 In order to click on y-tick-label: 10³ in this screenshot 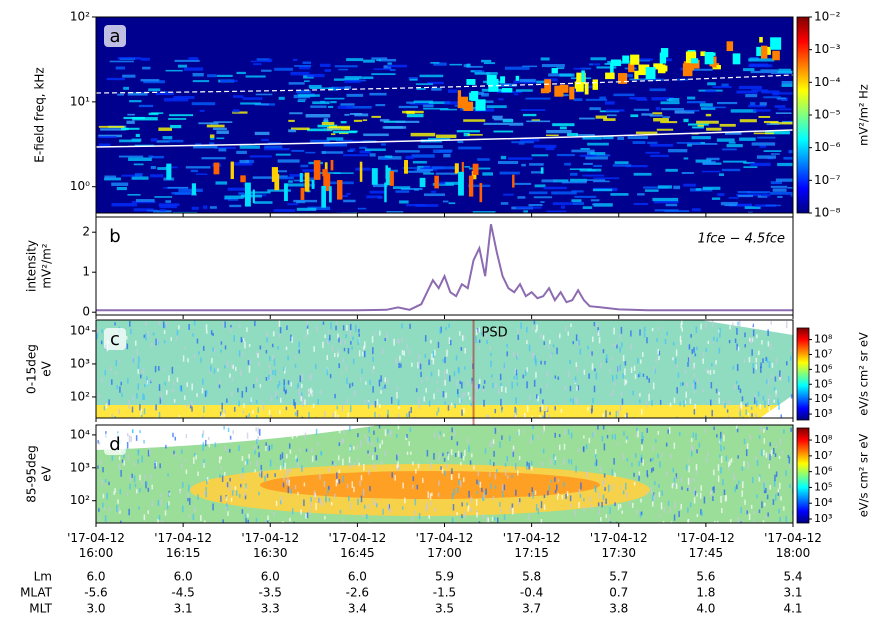, I will do `click(80, 467)`.